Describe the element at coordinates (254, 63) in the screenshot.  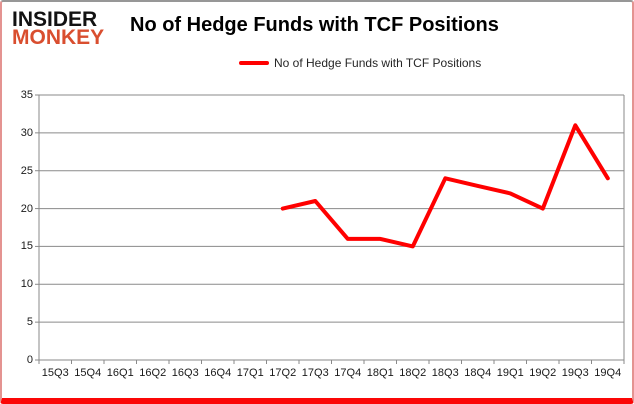
I see `legend-line-marker` at that location.